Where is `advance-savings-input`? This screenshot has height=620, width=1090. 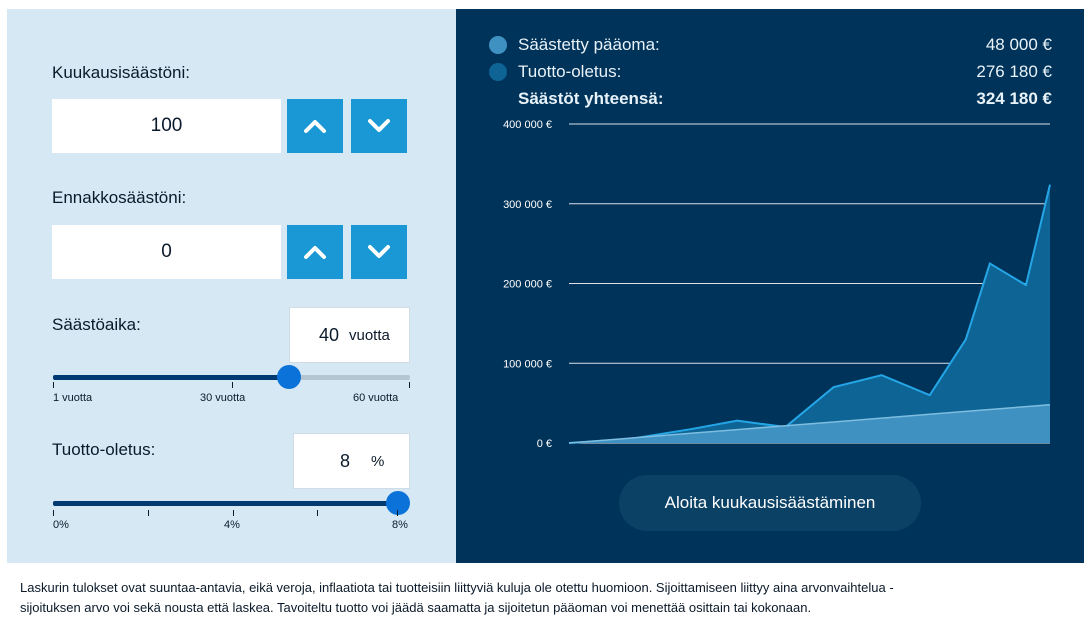
advance-savings-input is located at coordinates (166, 252).